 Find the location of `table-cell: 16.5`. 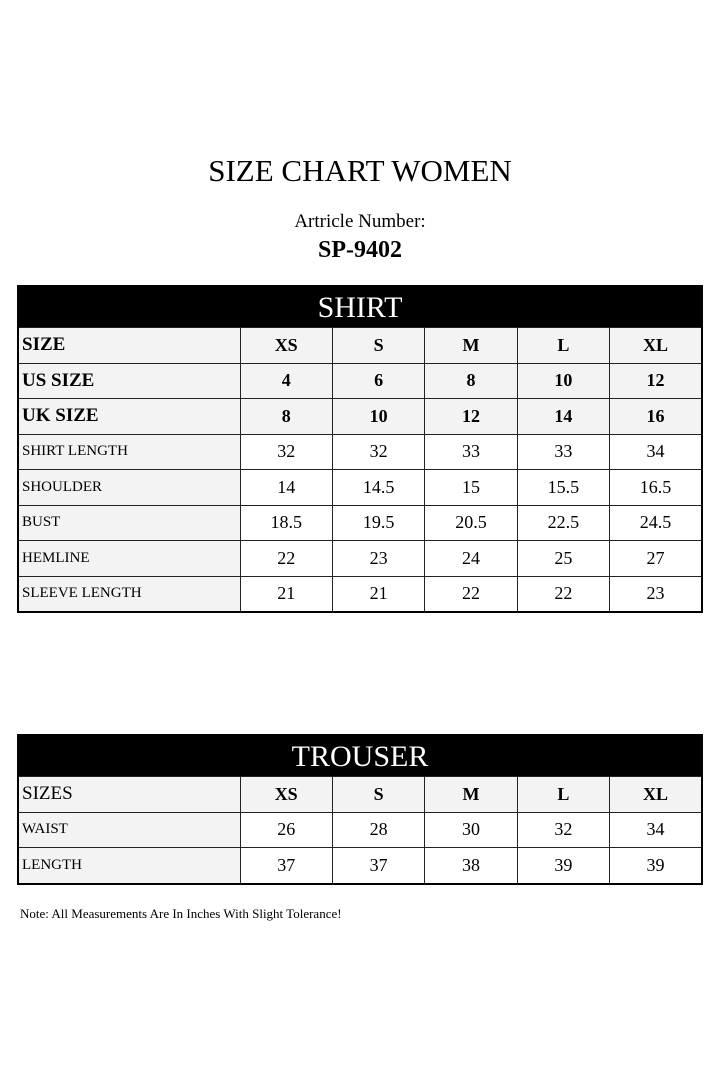

table-cell: 16.5 is located at coordinates (656, 487).